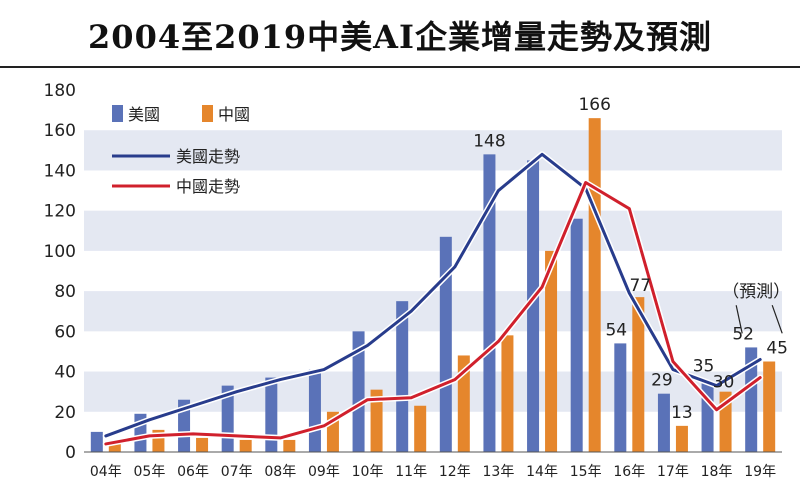 This screenshot has width=800, height=494. Describe the element at coordinates (455, 472) in the screenshot. I see `x-tick-label: 12年` at that location.